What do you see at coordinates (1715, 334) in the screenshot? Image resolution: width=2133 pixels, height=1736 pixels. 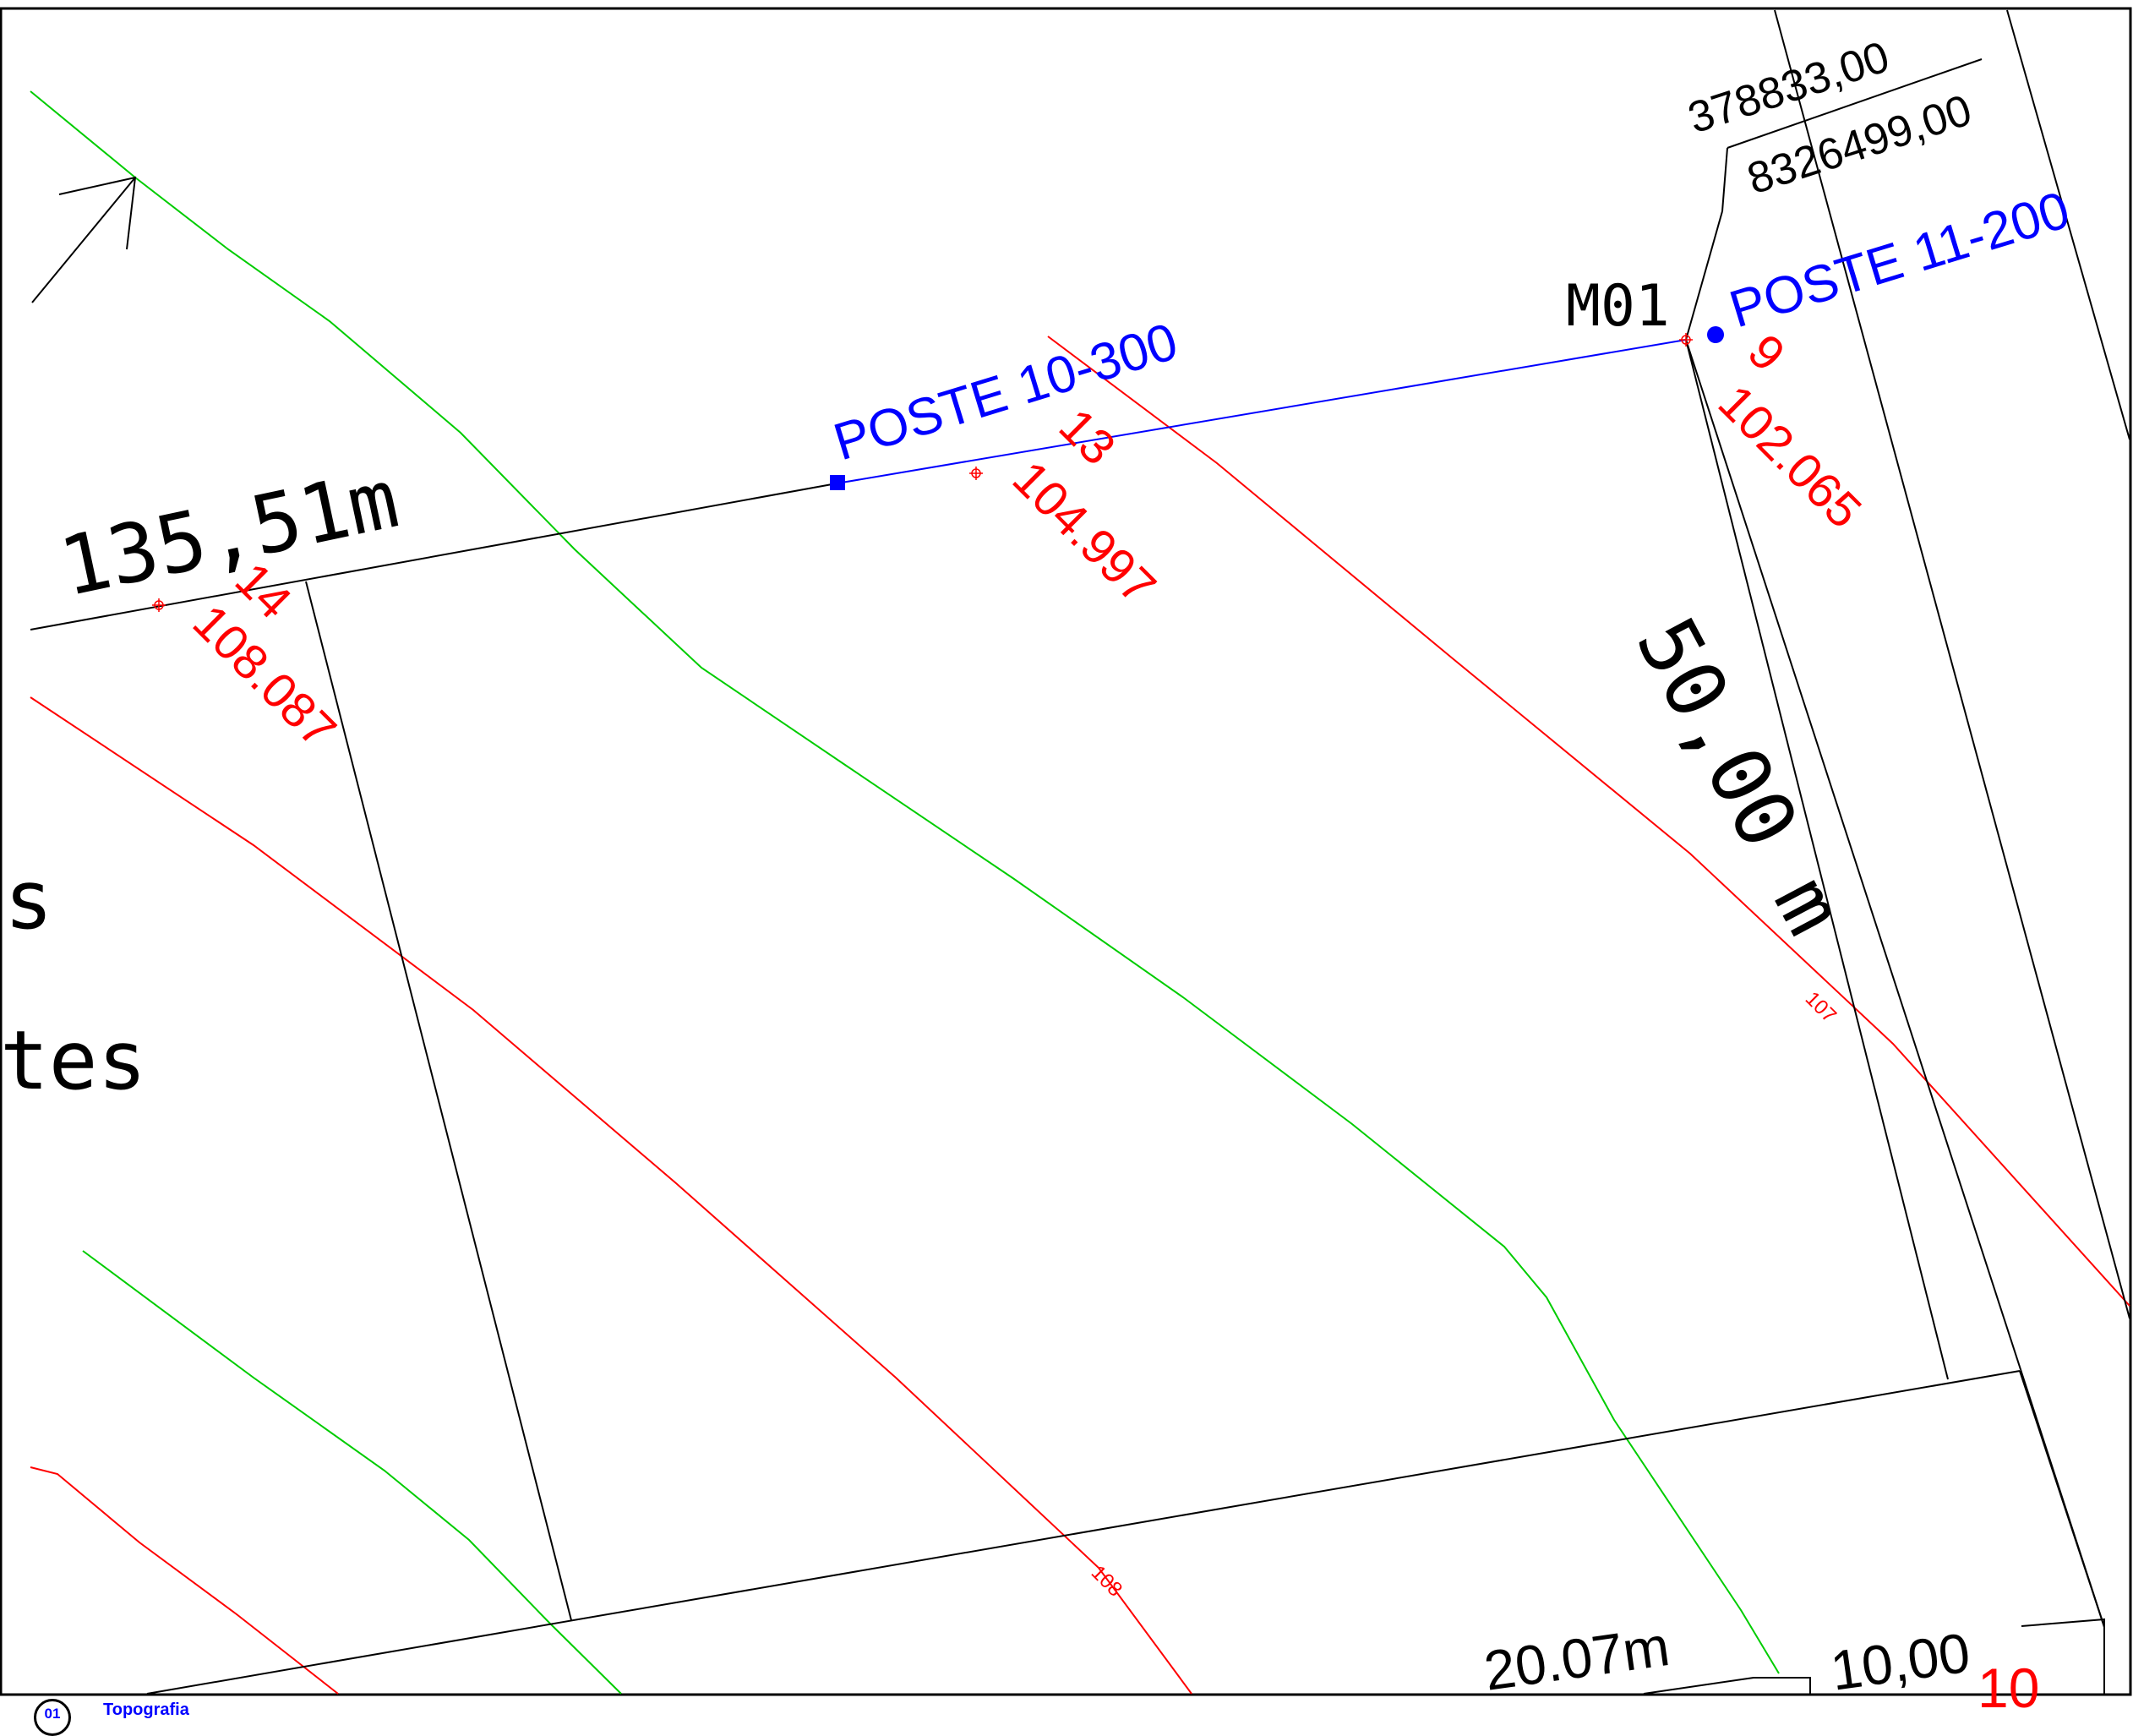 I see `poste-11-200-marker` at bounding box center [1715, 334].